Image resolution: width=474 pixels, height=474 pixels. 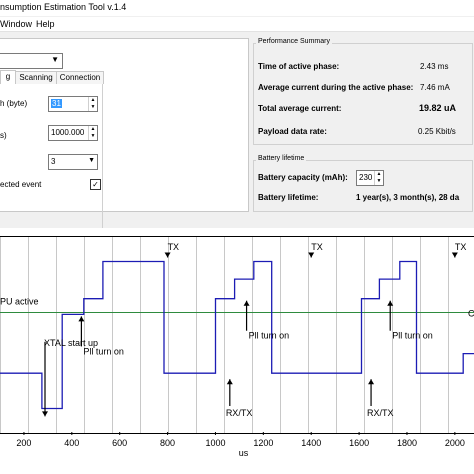 I want to click on avg-active-value: 7.46 mA, so click(x=435, y=87).